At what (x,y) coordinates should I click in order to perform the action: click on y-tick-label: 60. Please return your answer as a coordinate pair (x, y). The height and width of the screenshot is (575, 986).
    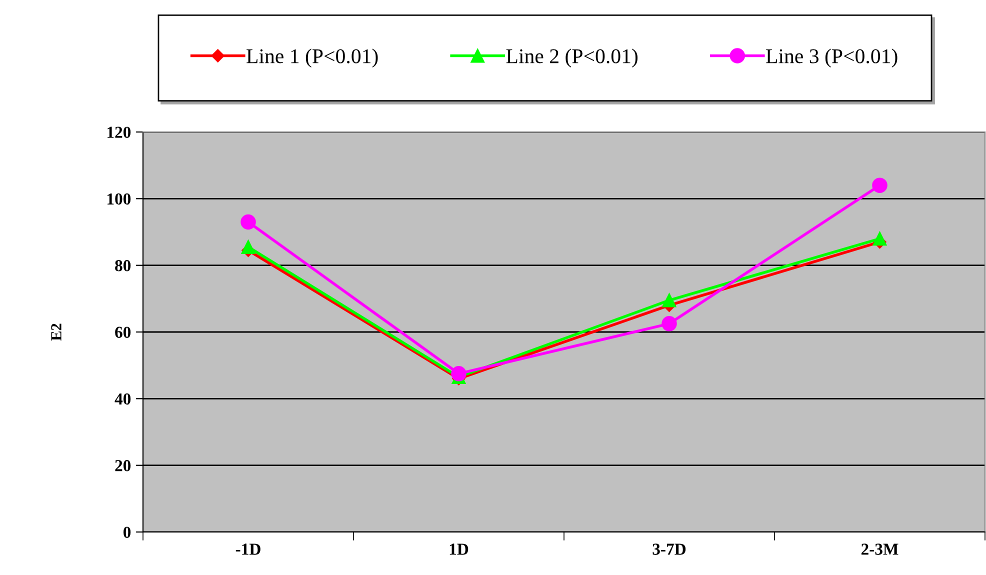
    Looking at the image, I should click on (123, 332).